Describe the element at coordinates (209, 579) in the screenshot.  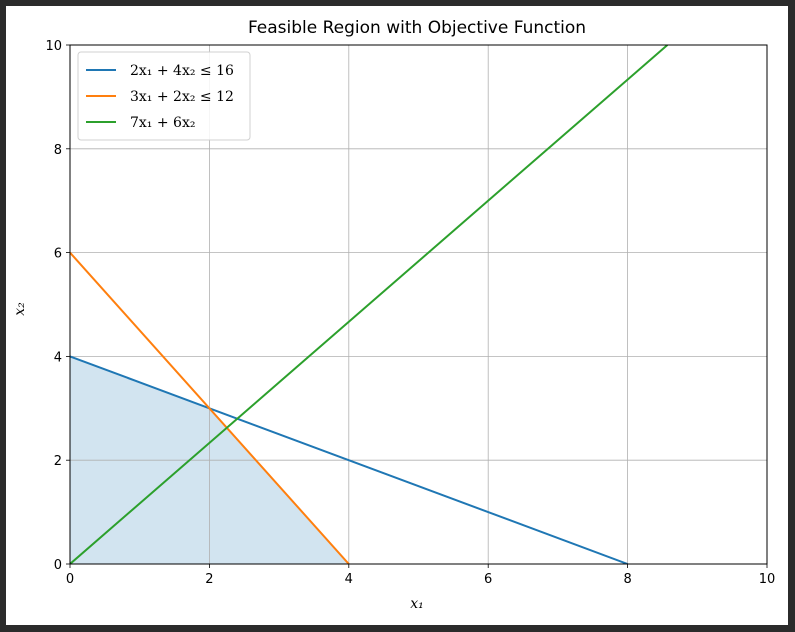
I see `x-tick-label: 2` at that location.